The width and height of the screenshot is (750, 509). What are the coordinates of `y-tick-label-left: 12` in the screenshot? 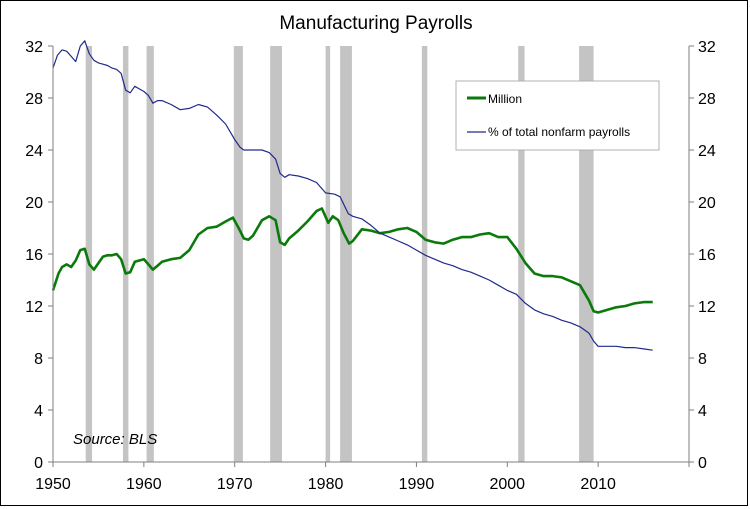 It's located at (34, 307).